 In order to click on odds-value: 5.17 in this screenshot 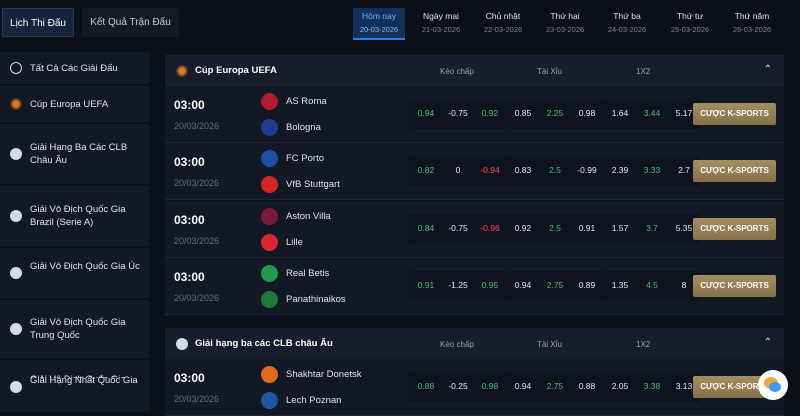, I will do `click(684, 113)`.